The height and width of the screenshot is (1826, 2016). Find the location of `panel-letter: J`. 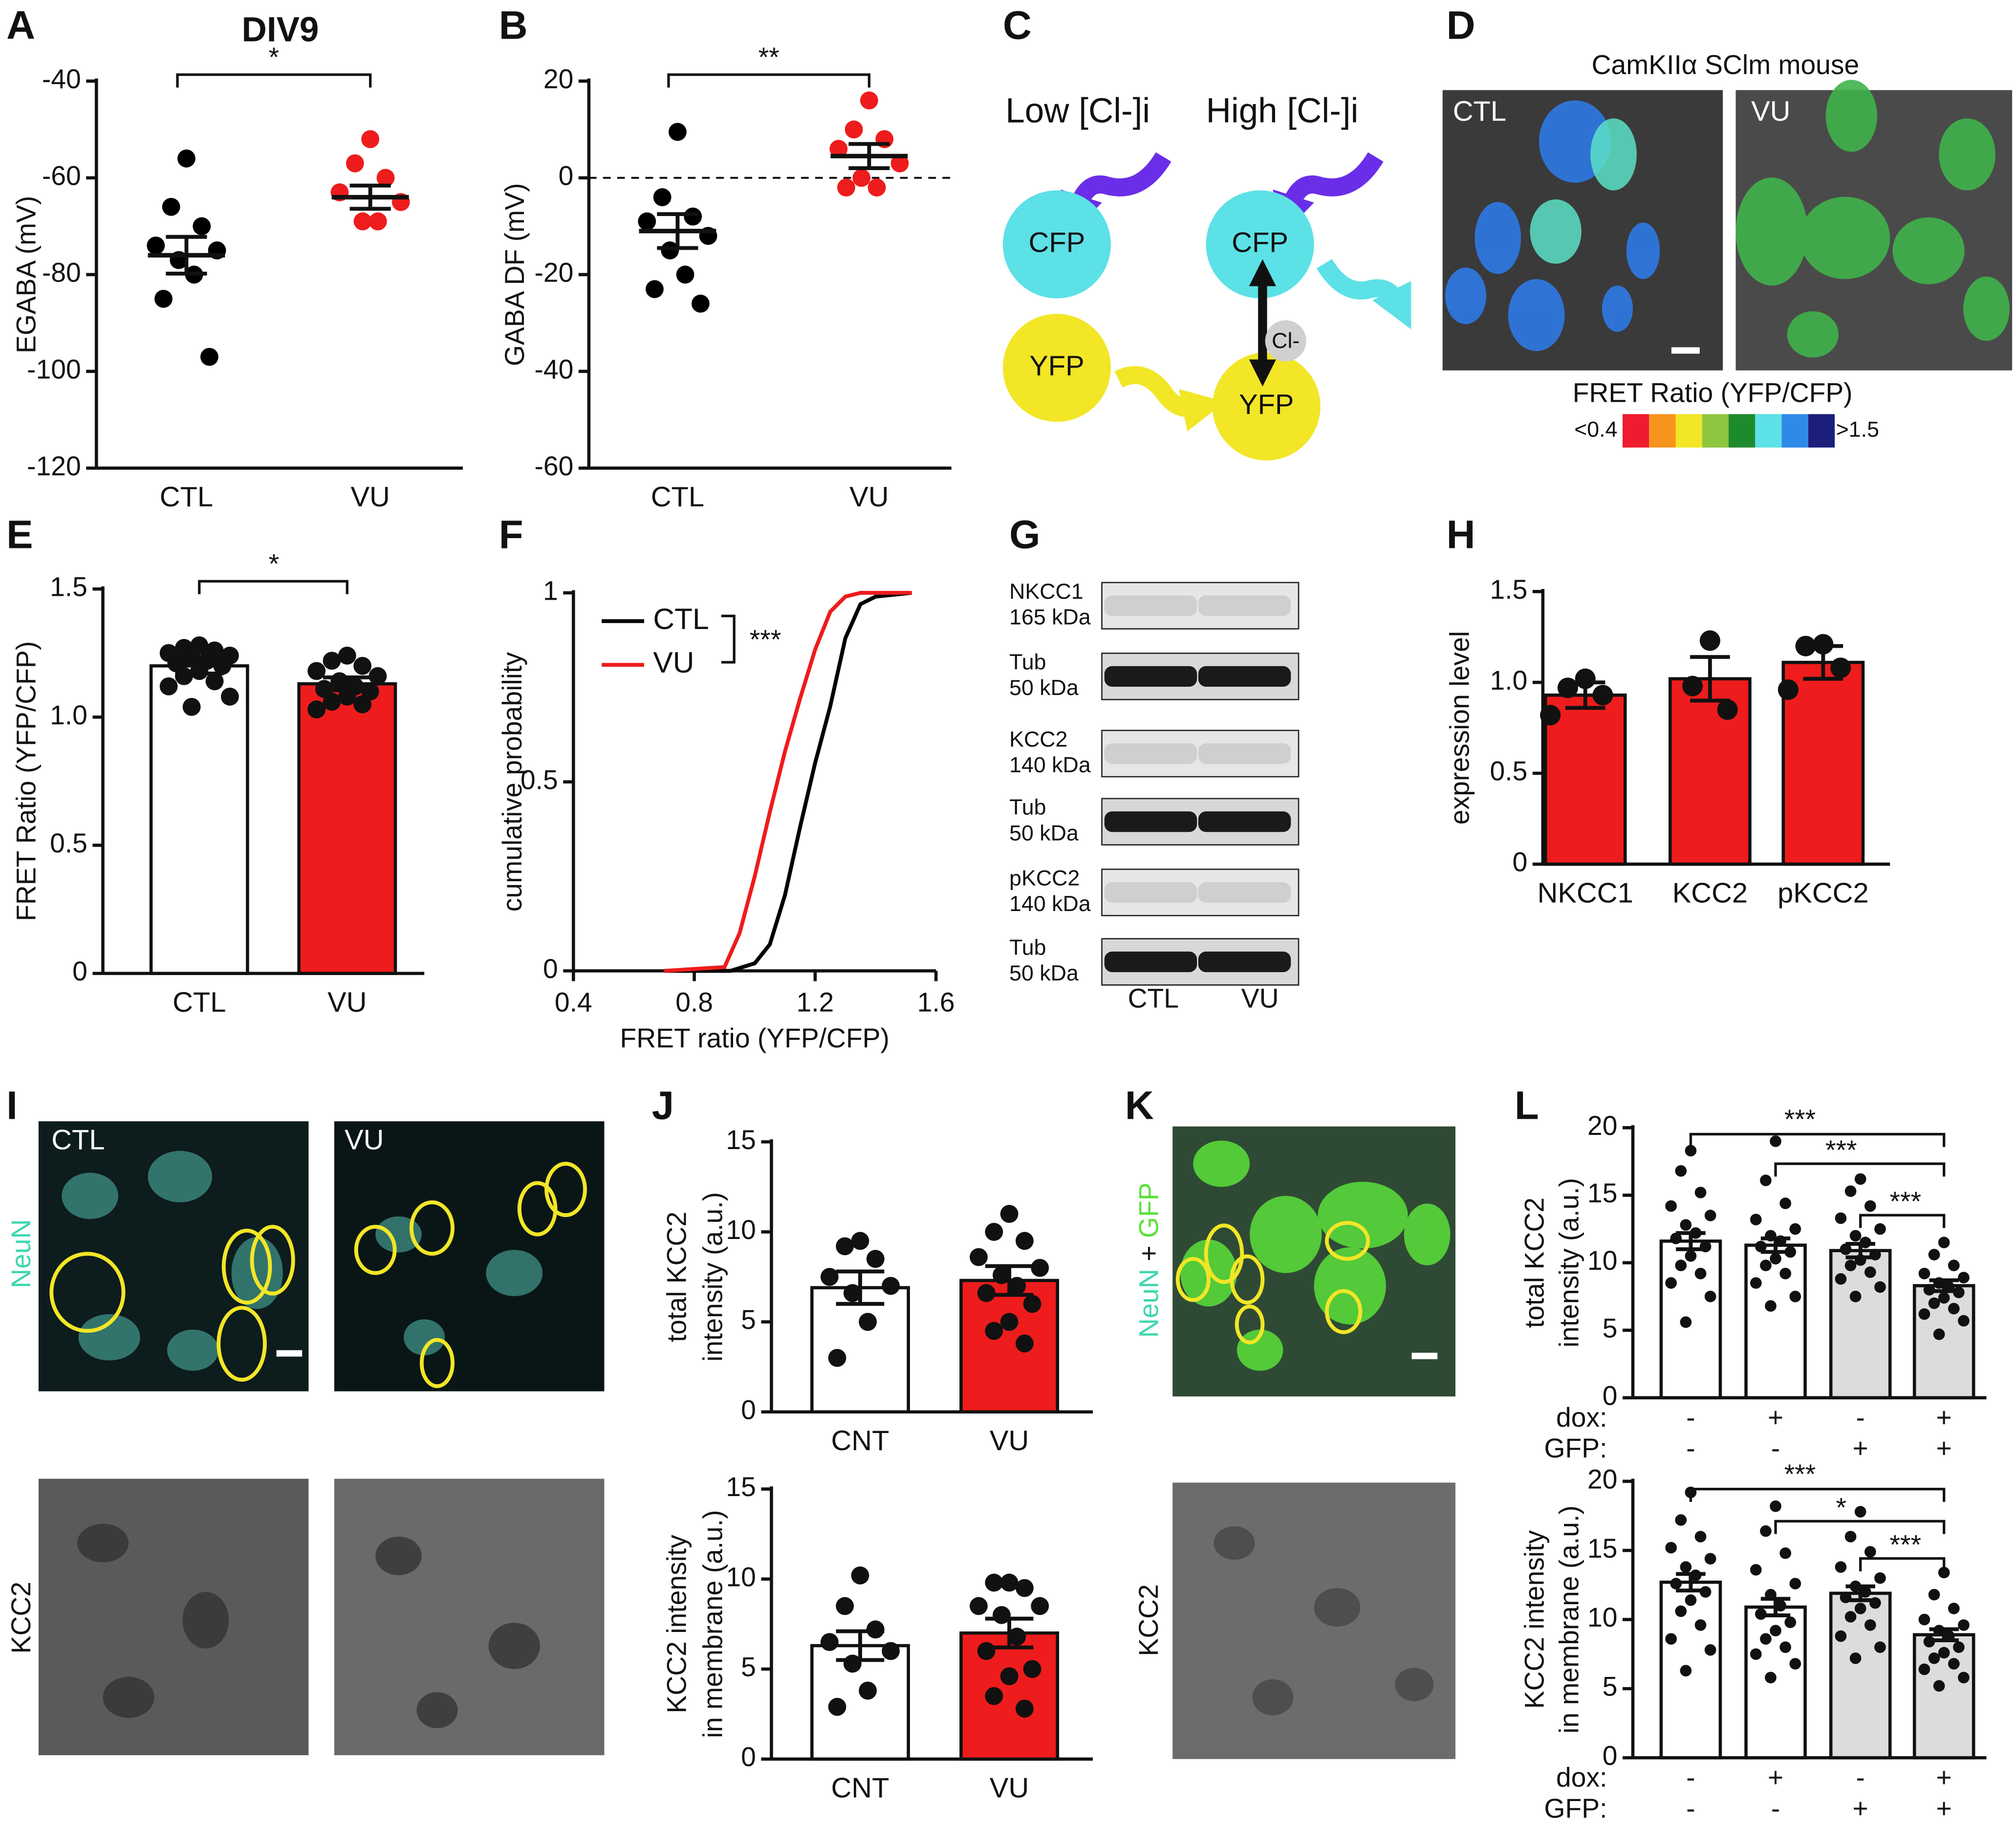

panel-letter: J is located at coordinates (663, 1105).